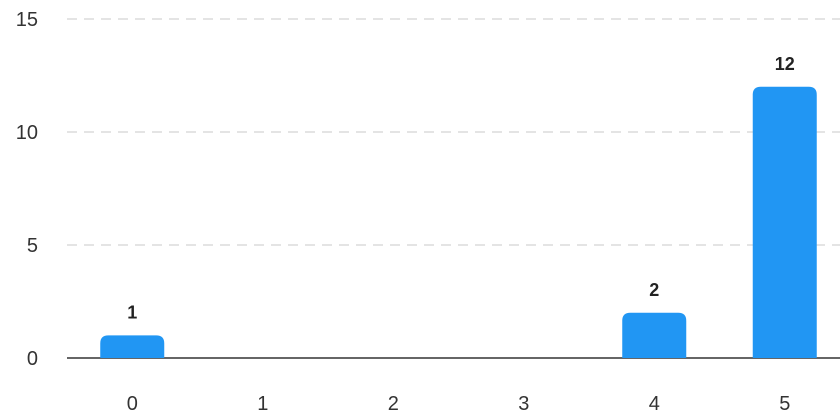  Describe the element at coordinates (32, 359) in the screenshot. I see `y-tick-label: 0` at that location.